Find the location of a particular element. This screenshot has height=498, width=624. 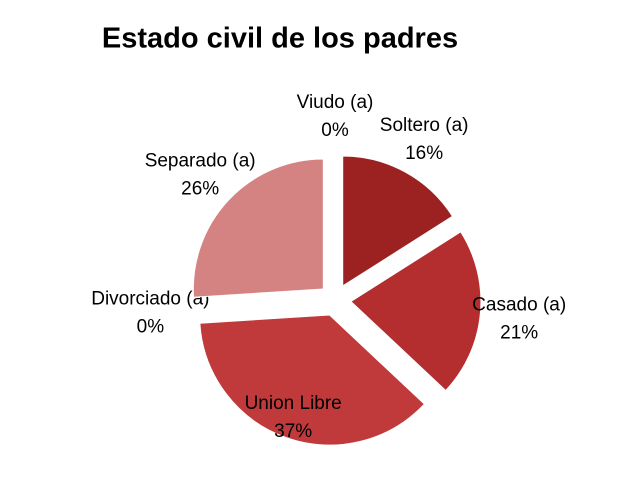

value-label: 26% is located at coordinates (200, 188).